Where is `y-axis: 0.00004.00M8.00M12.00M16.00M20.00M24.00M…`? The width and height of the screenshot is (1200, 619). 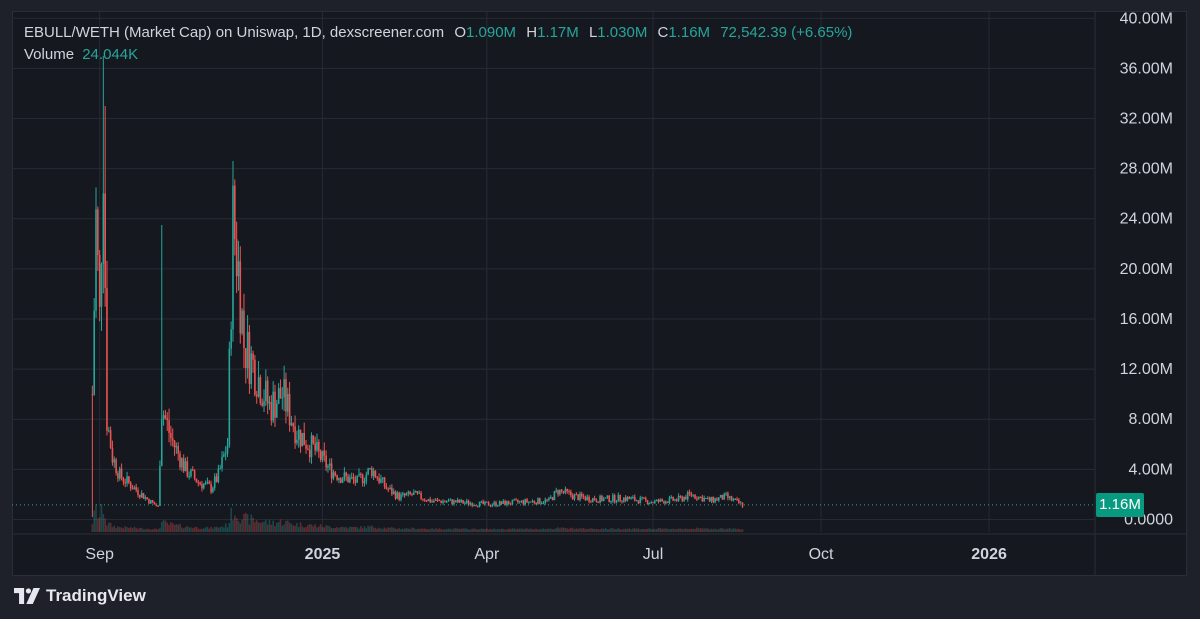
y-axis: 0.00004.00M8.00M12.00M16.00M20.00M24.00M… is located at coordinates (1146, 269).